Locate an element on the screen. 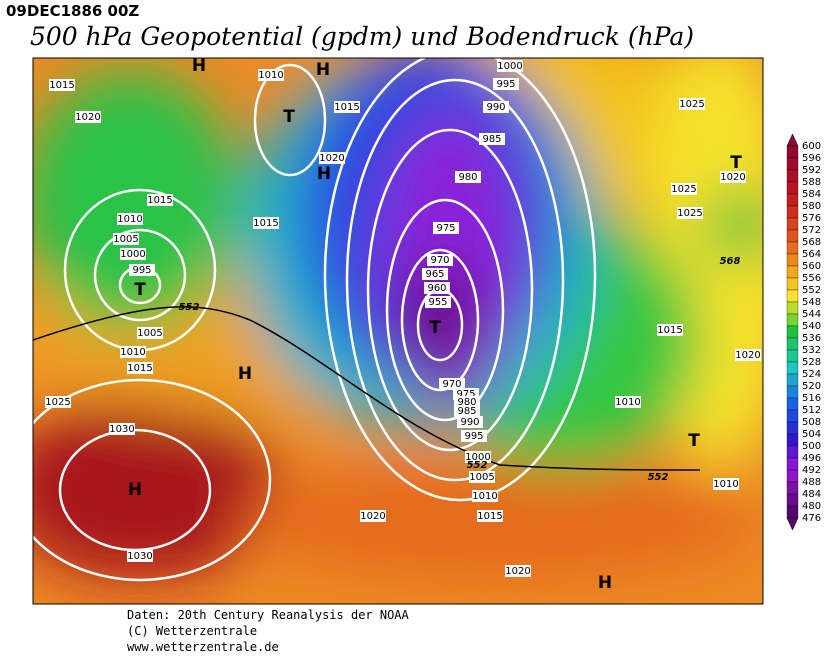  isobar-label: 970 is located at coordinates (451, 384).